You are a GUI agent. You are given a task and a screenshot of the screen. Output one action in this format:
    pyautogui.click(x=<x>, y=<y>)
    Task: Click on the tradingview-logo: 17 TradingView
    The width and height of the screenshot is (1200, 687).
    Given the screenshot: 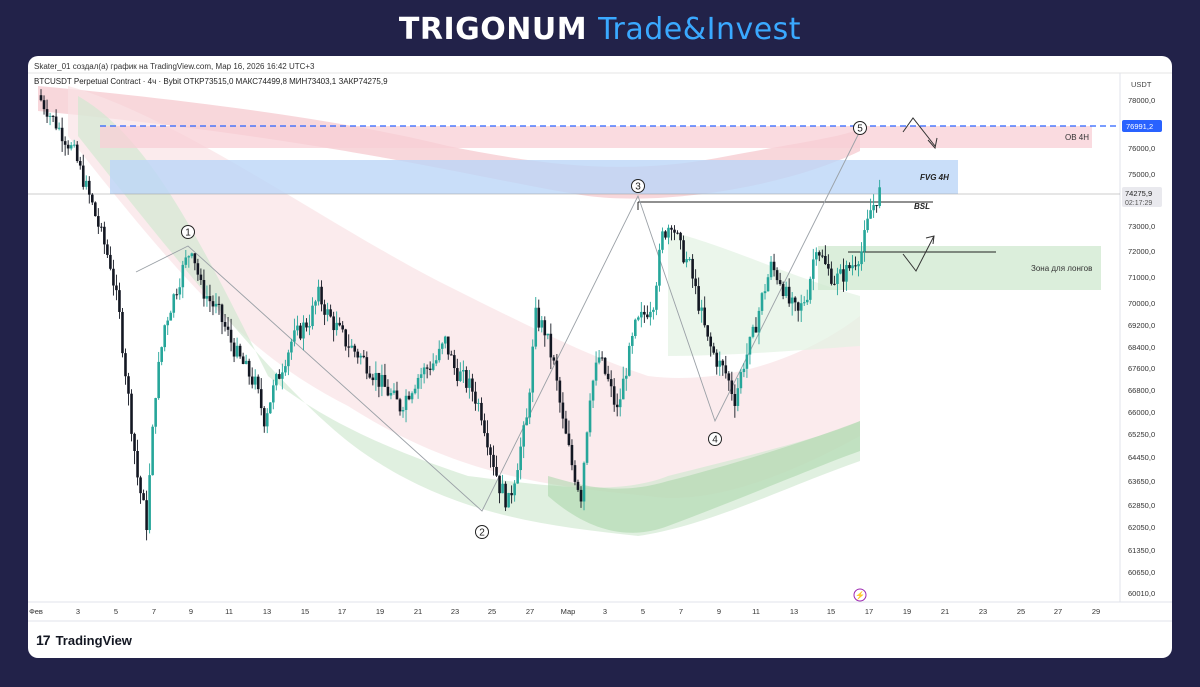 What is the action you would take?
    pyautogui.click(x=84, y=640)
    